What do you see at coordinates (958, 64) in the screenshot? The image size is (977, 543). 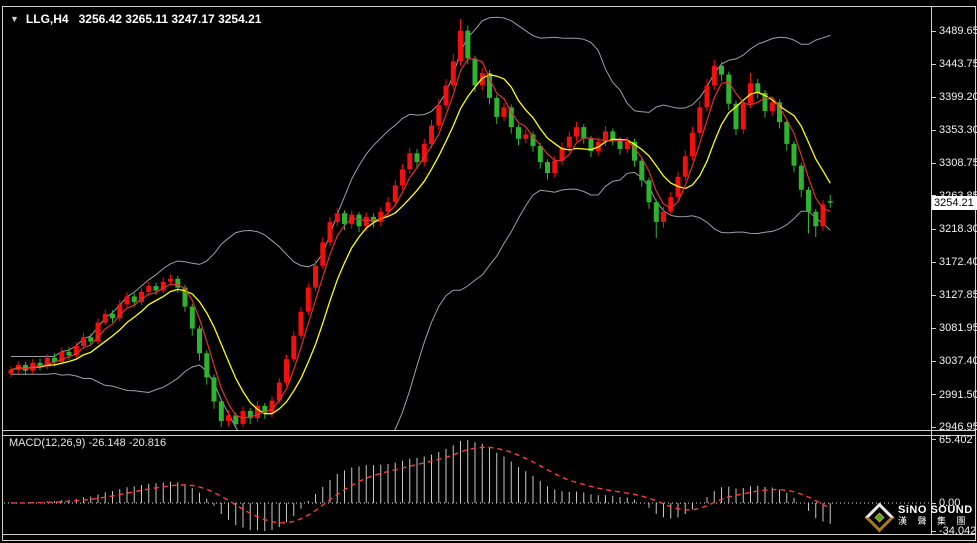 I see `price-tick-label: 3443.75` at bounding box center [958, 64].